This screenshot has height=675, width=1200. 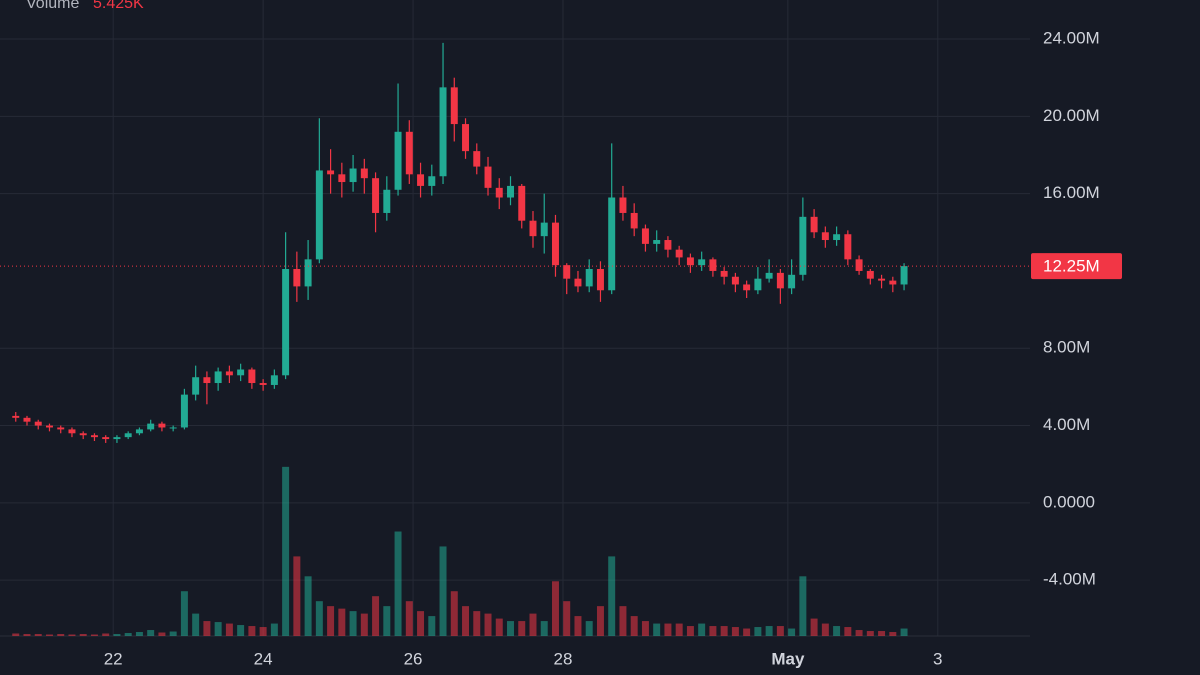 I want to click on x-tick-label: 28, so click(x=563, y=658).